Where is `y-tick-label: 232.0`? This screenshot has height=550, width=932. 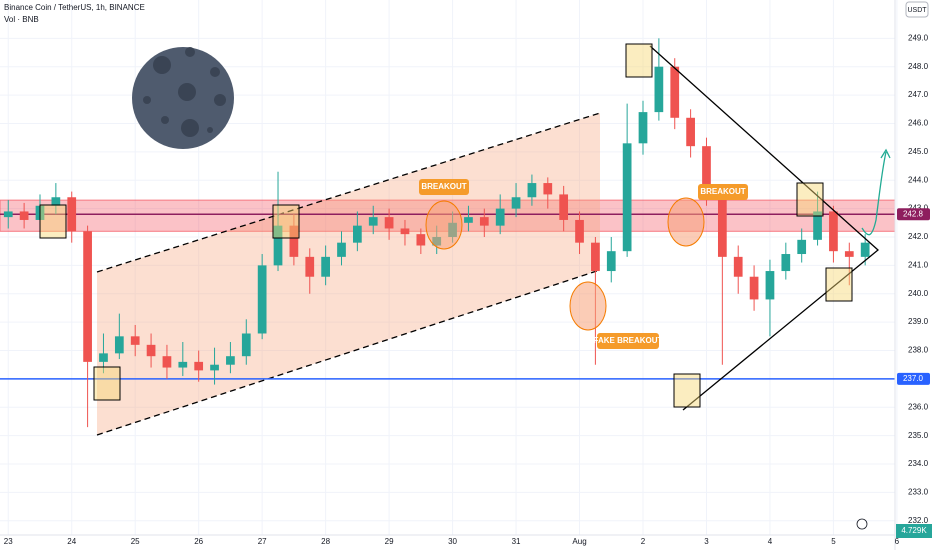
y-tick-label: 232.0 is located at coordinates (918, 520).